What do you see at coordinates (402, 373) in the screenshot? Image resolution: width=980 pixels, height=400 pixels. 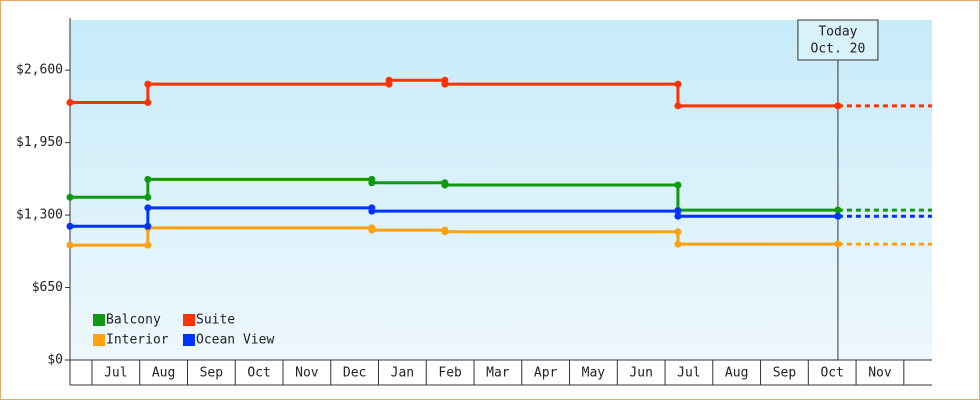 I see `x-tick-label: Jan` at bounding box center [402, 373].